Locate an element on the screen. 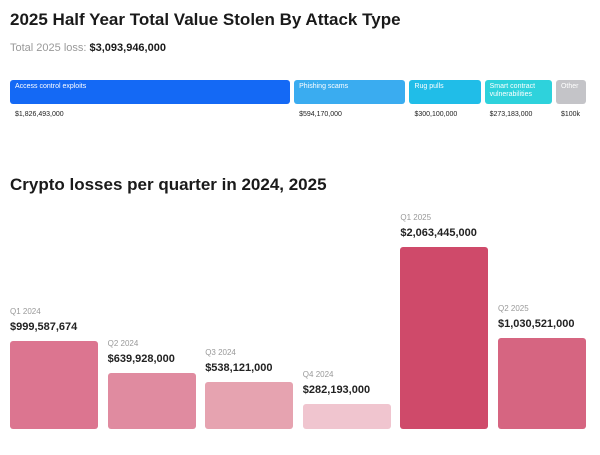  bar-segment: Phishing scams is located at coordinates (350, 92).